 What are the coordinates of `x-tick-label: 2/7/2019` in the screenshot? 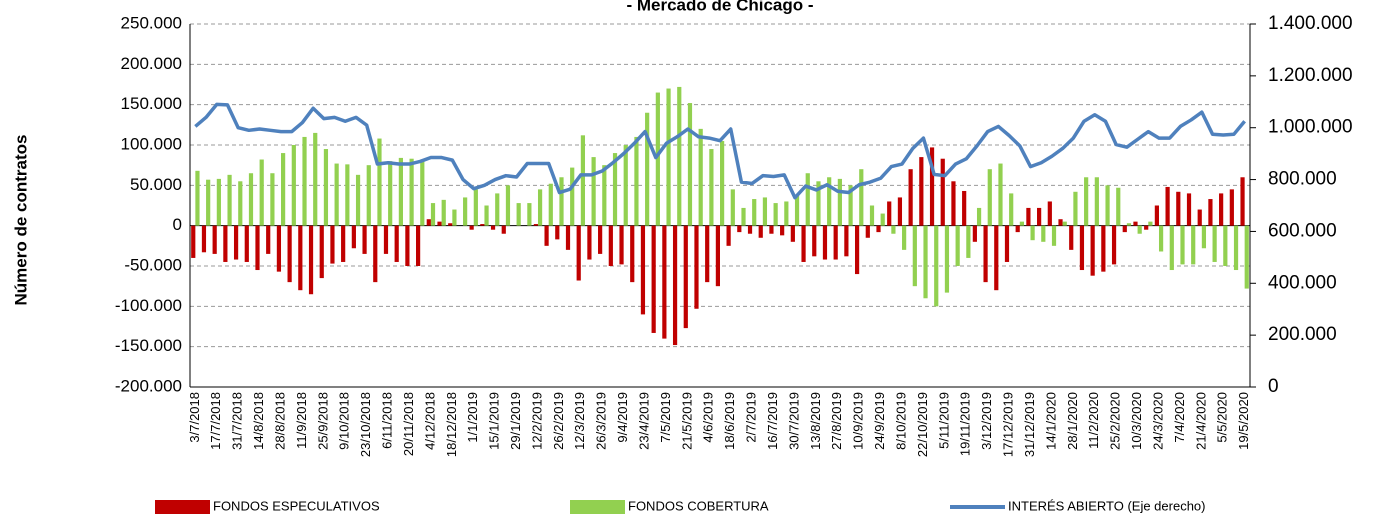 It's located at (751, 417).